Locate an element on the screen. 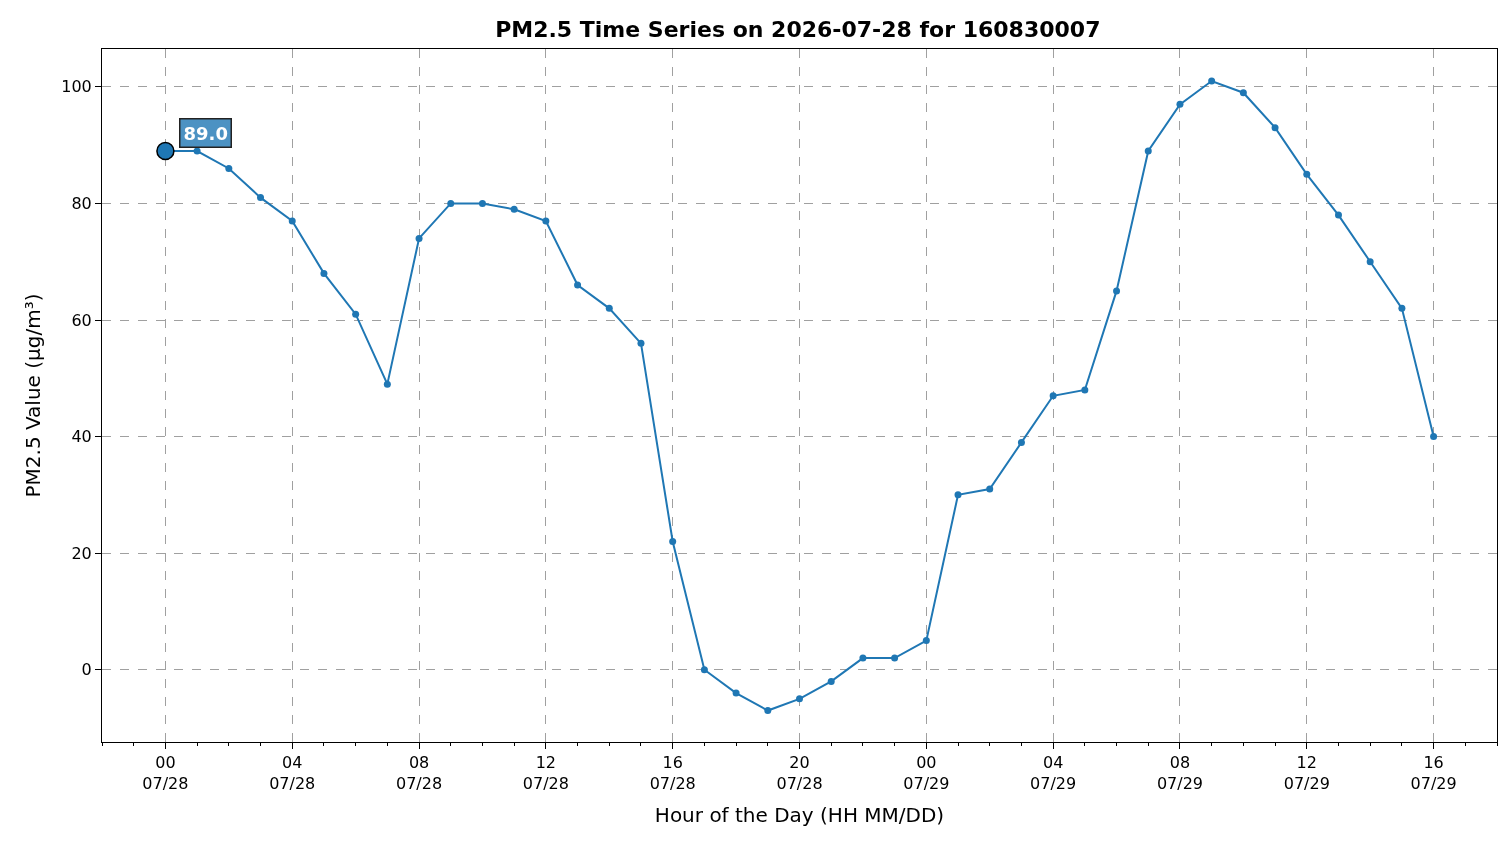  annotation: 89.0 is located at coordinates (205, 133).